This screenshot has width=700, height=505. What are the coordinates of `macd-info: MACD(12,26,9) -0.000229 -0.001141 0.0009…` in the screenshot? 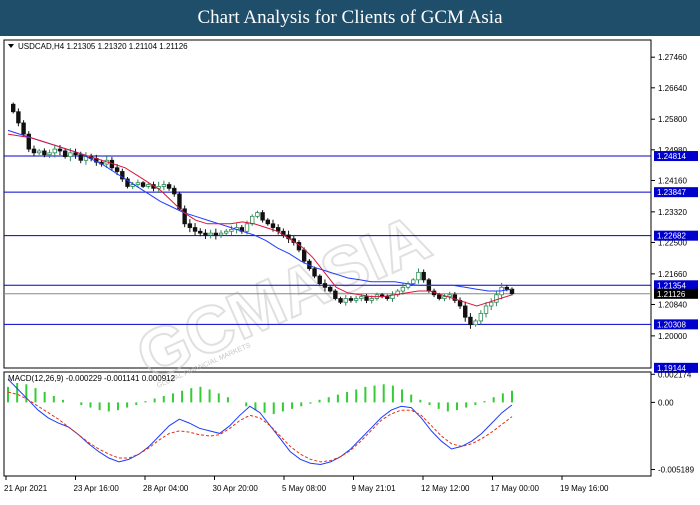 It's located at (92, 378).